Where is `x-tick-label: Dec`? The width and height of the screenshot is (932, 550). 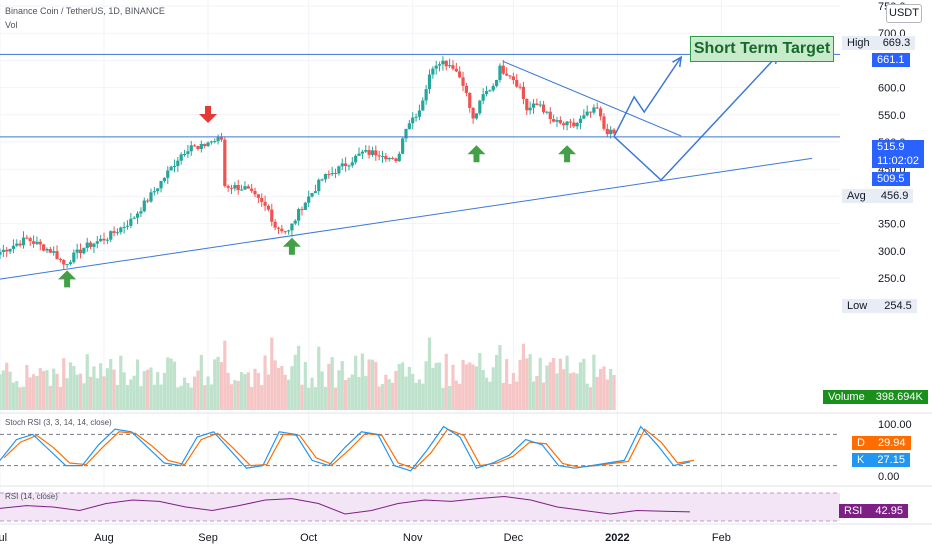 x-tick-label: Dec is located at coordinates (514, 538).